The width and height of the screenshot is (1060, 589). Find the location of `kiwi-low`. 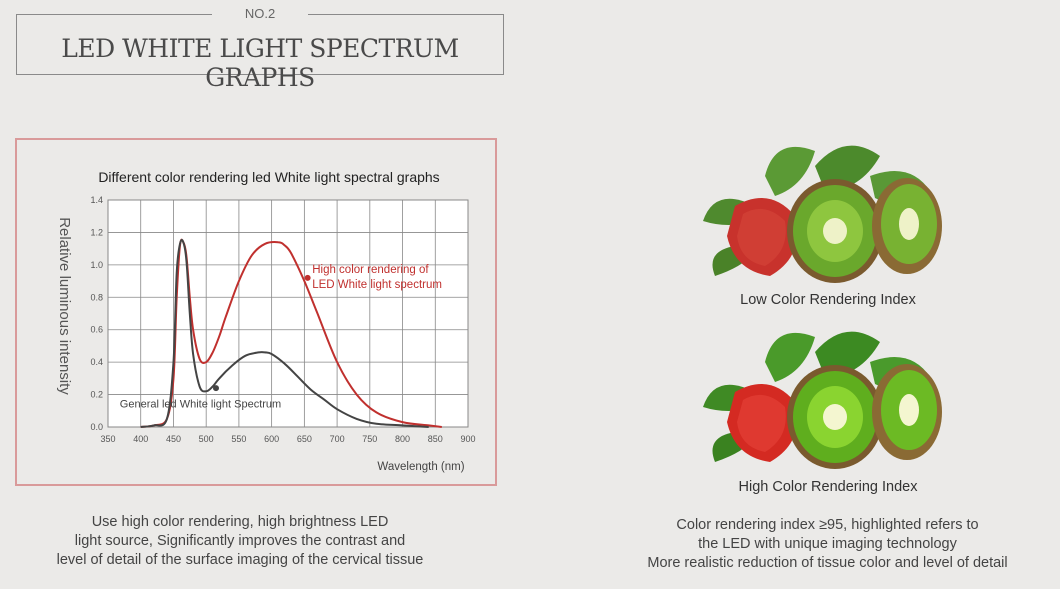

kiwi-low is located at coordinates (864, 230).